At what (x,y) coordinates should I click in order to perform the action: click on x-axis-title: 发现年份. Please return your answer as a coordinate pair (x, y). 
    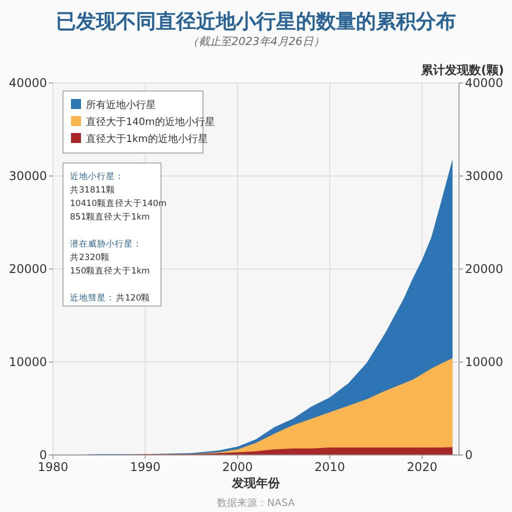
    Looking at the image, I should click on (256, 483).